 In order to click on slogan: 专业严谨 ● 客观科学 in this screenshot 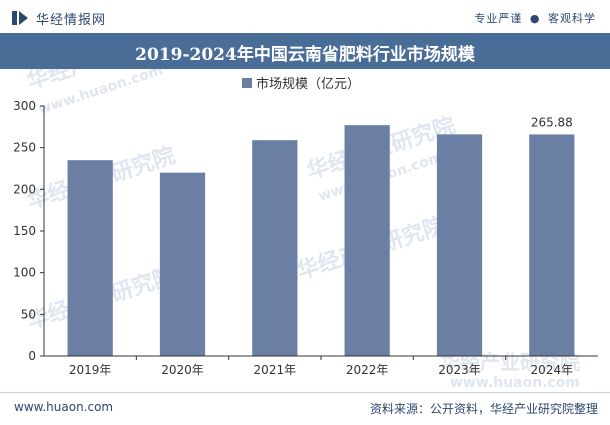, I will do `click(535, 18)`.